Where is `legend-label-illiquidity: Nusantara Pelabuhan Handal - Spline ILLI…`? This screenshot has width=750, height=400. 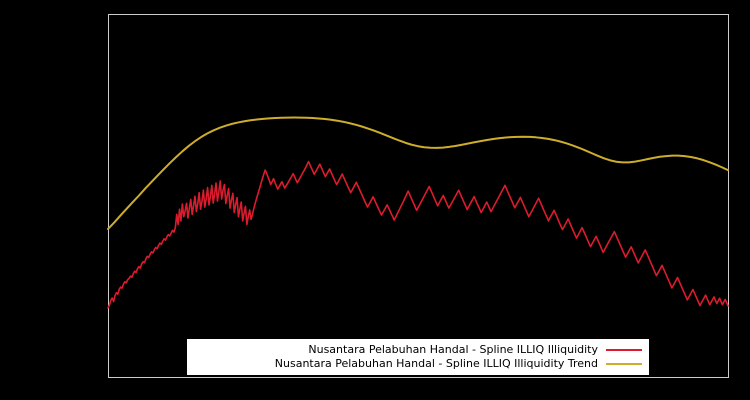
legend-label-illiquidity: Nusantara Pelabuhan Handal - Spline ILLI… is located at coordinates (453, 349).